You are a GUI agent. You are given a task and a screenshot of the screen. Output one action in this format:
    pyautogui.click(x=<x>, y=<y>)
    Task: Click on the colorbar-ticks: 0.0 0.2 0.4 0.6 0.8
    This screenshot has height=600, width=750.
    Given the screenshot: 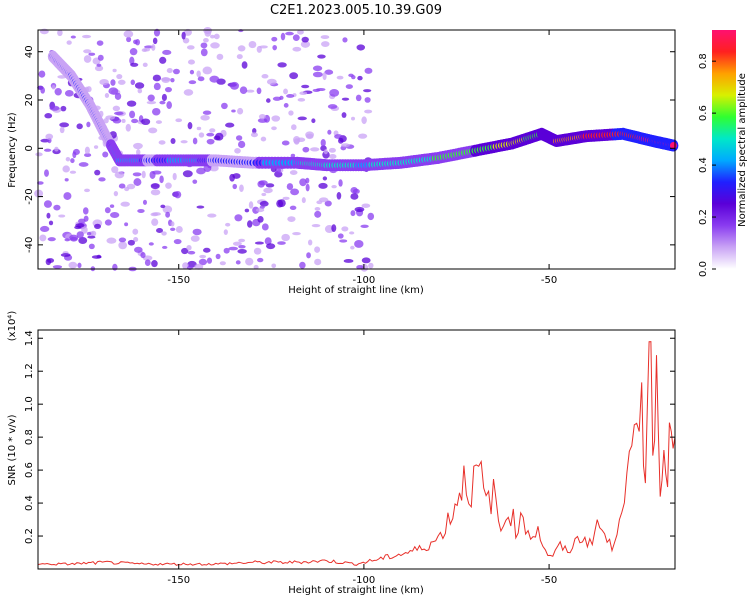 What is the action you would take?
    pyautogui.click(x=707, y=165)
    